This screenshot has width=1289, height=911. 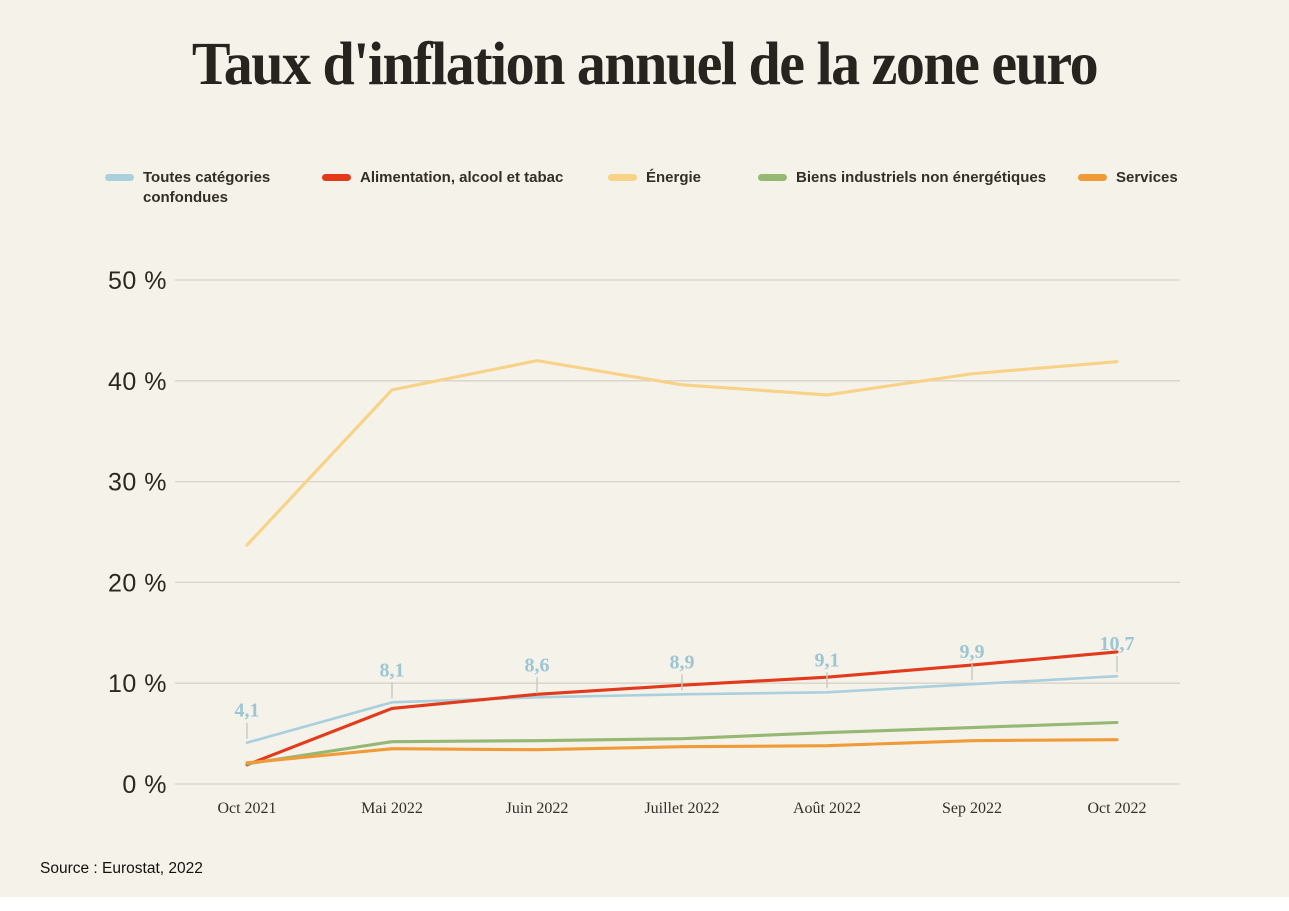 What do you see at coordinates (144, 785) in the screenshot?
I see `y-axis-tick-label: 0 %` at bounding box center [144, 785].